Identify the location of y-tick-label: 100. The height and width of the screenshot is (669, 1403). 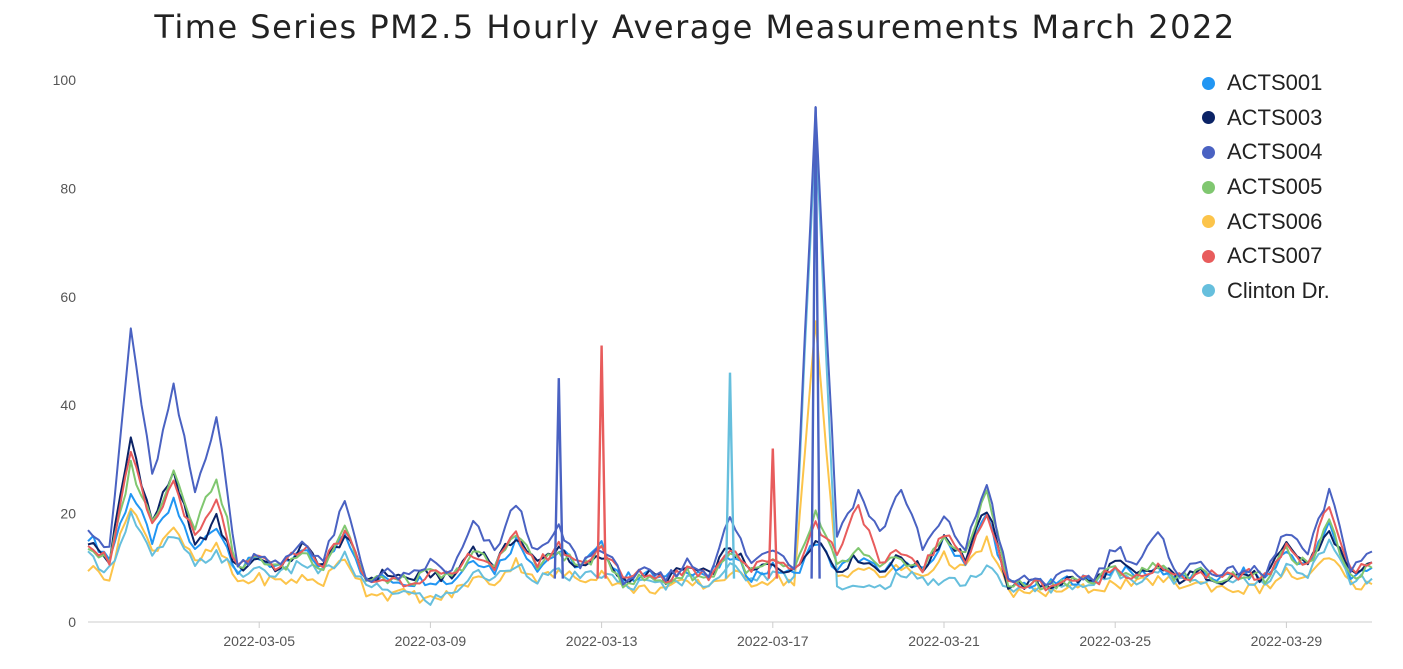
(65, 80).